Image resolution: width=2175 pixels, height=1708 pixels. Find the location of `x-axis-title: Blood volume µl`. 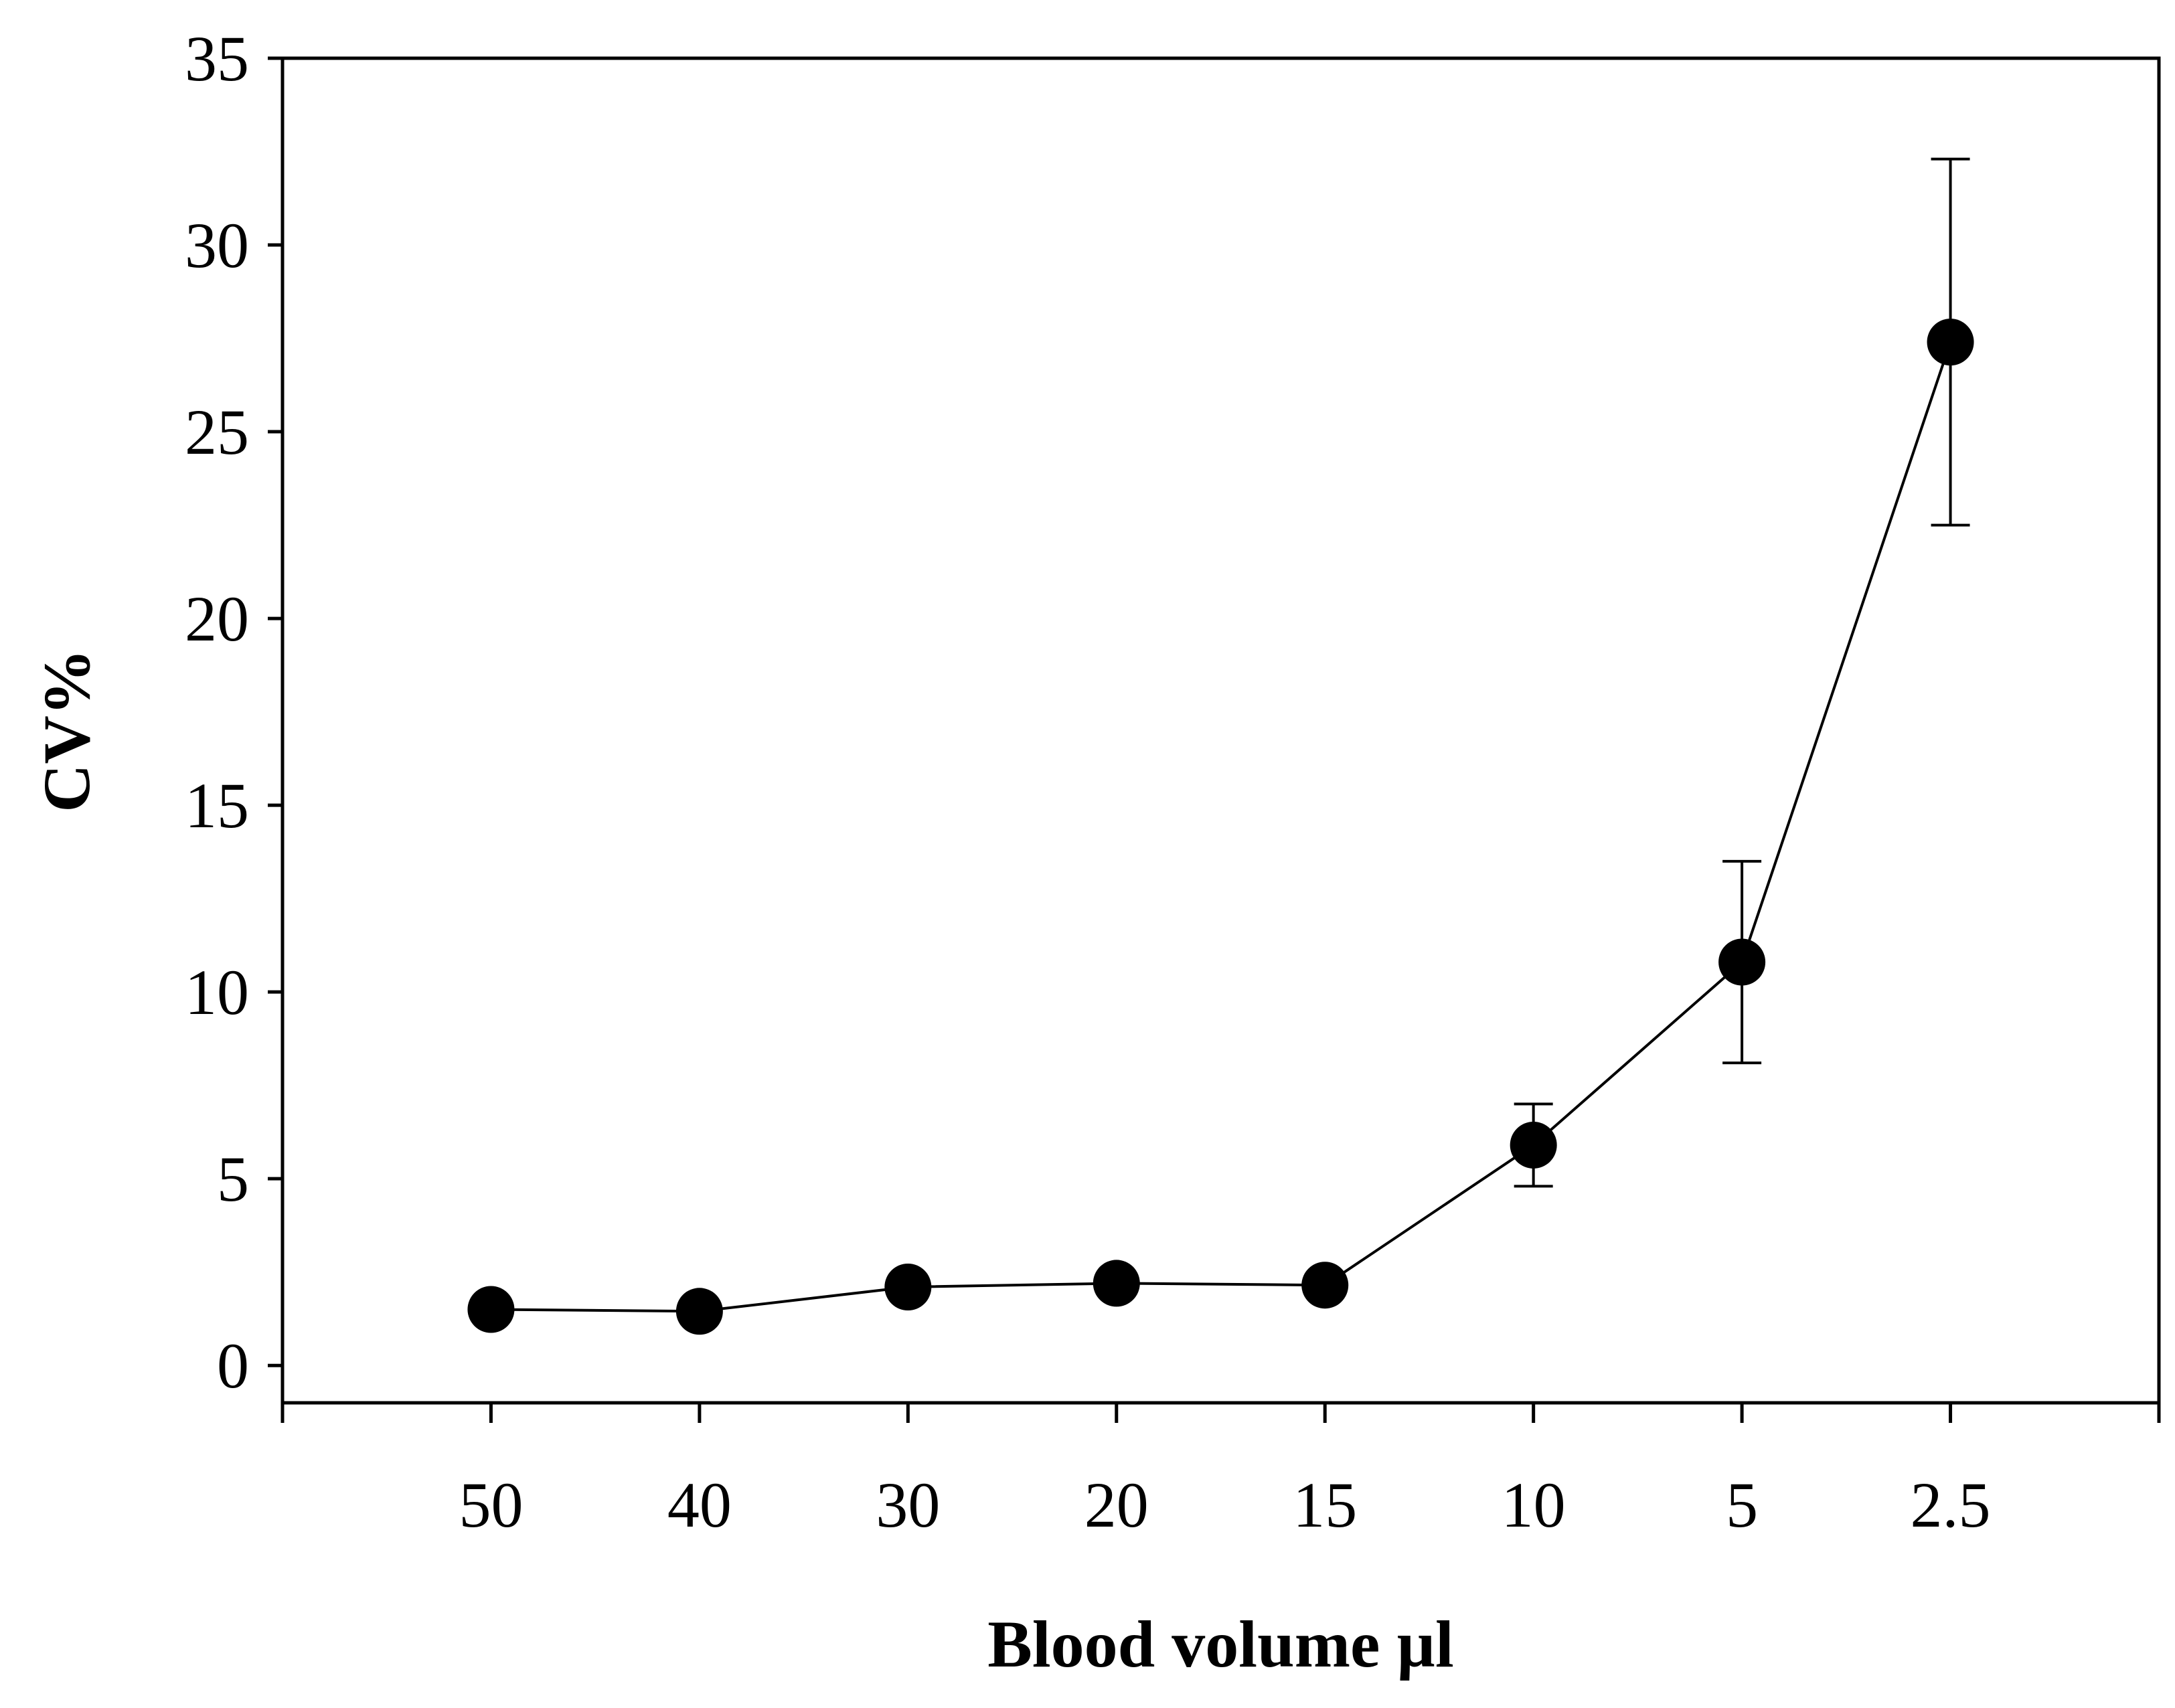

x-axis-title: Blood volume µl is located at coordinates (1221, 1644).